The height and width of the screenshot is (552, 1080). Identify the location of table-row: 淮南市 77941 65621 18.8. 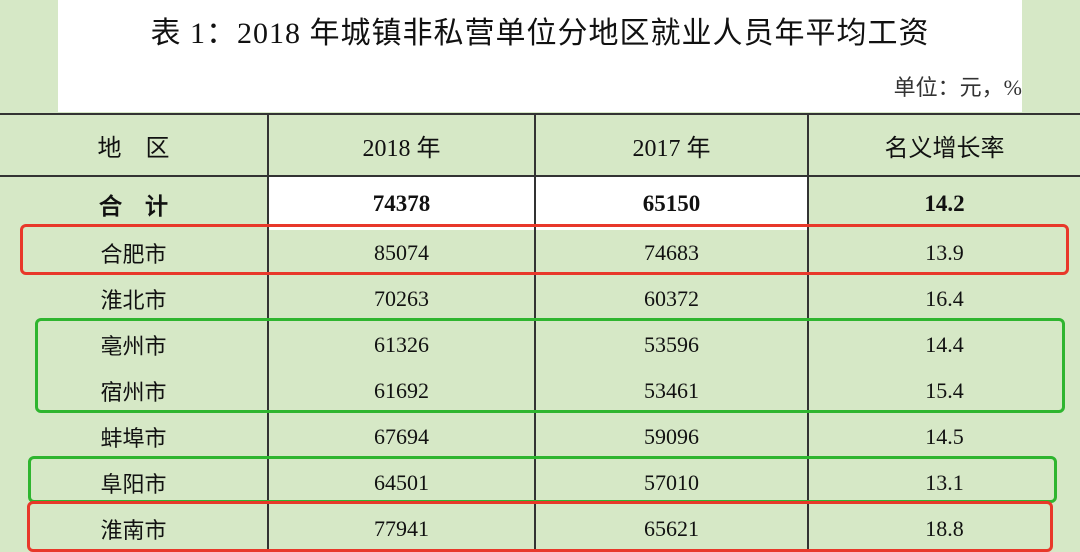
(540, 529).